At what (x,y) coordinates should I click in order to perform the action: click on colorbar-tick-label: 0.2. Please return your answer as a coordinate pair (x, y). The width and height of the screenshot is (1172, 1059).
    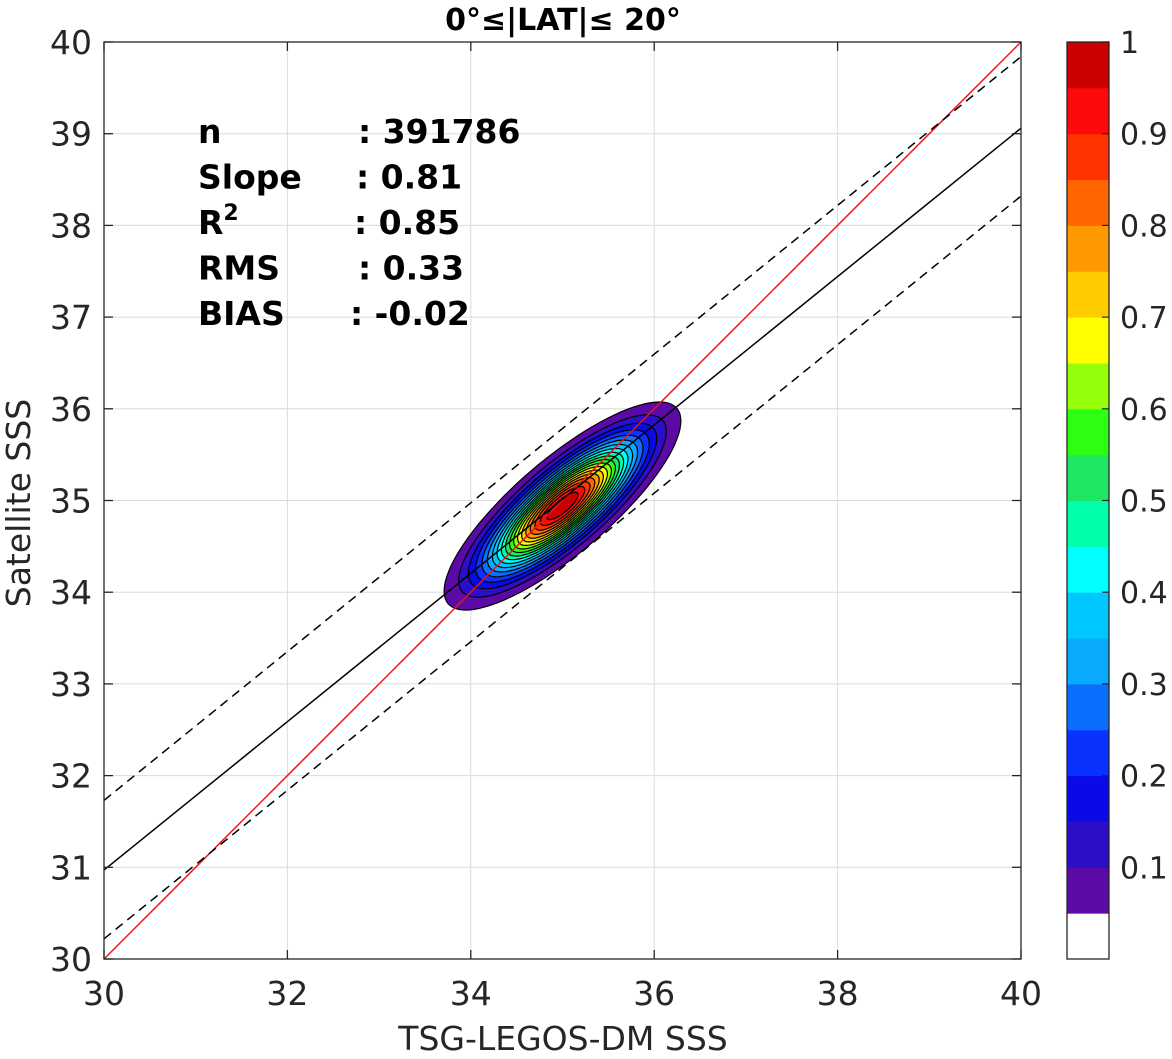
    Looking at the image, I should click on (1144, 777).